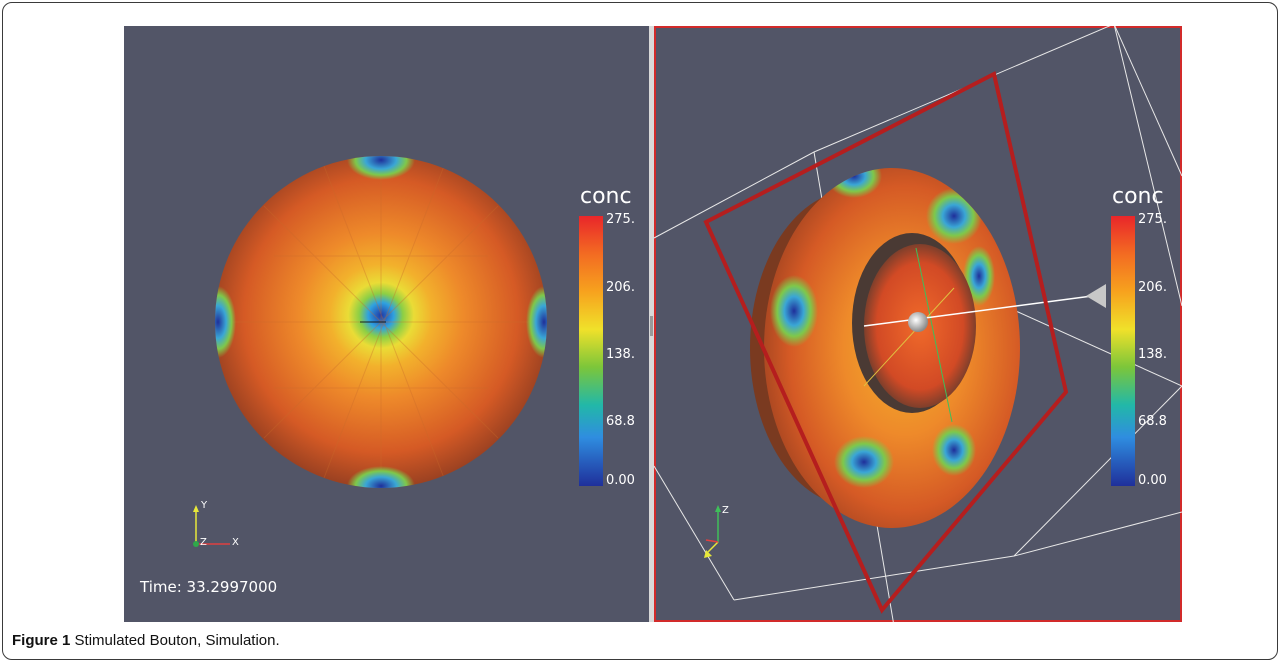  What do you see at coordinates (204, 505) in the screenshot?
I see `axis-label-y: Y` at bounding box center [204, 505].